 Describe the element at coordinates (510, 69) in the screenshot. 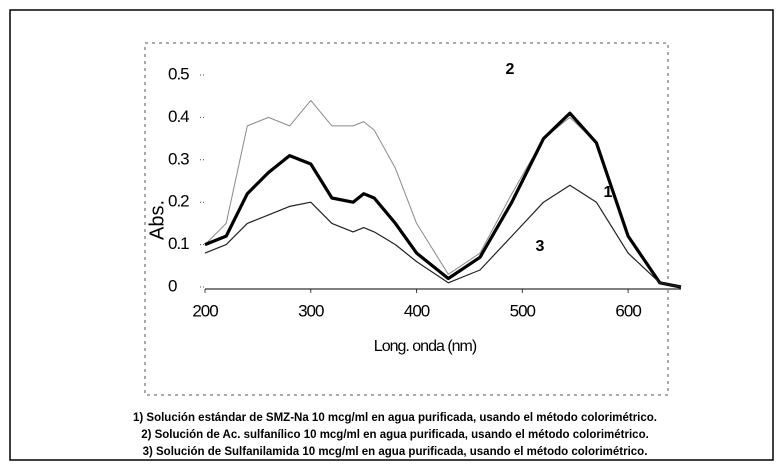

I see `series-label: 2` at that location.